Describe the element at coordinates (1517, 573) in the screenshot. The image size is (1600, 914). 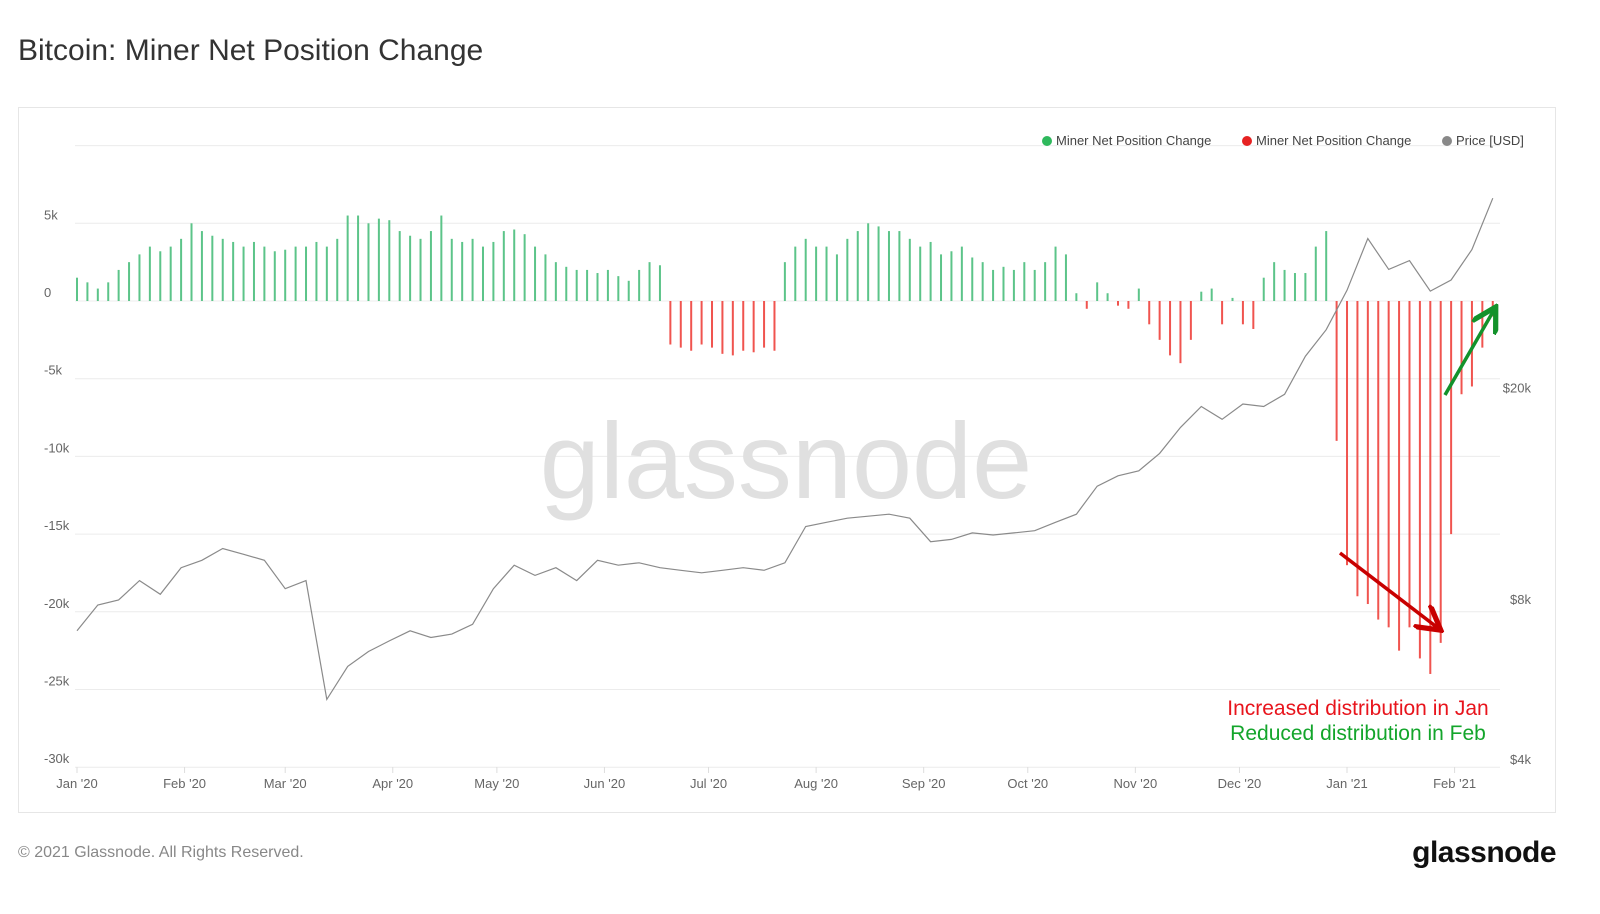
I see `y-axis-right: $20k $8k $4k` at that location.